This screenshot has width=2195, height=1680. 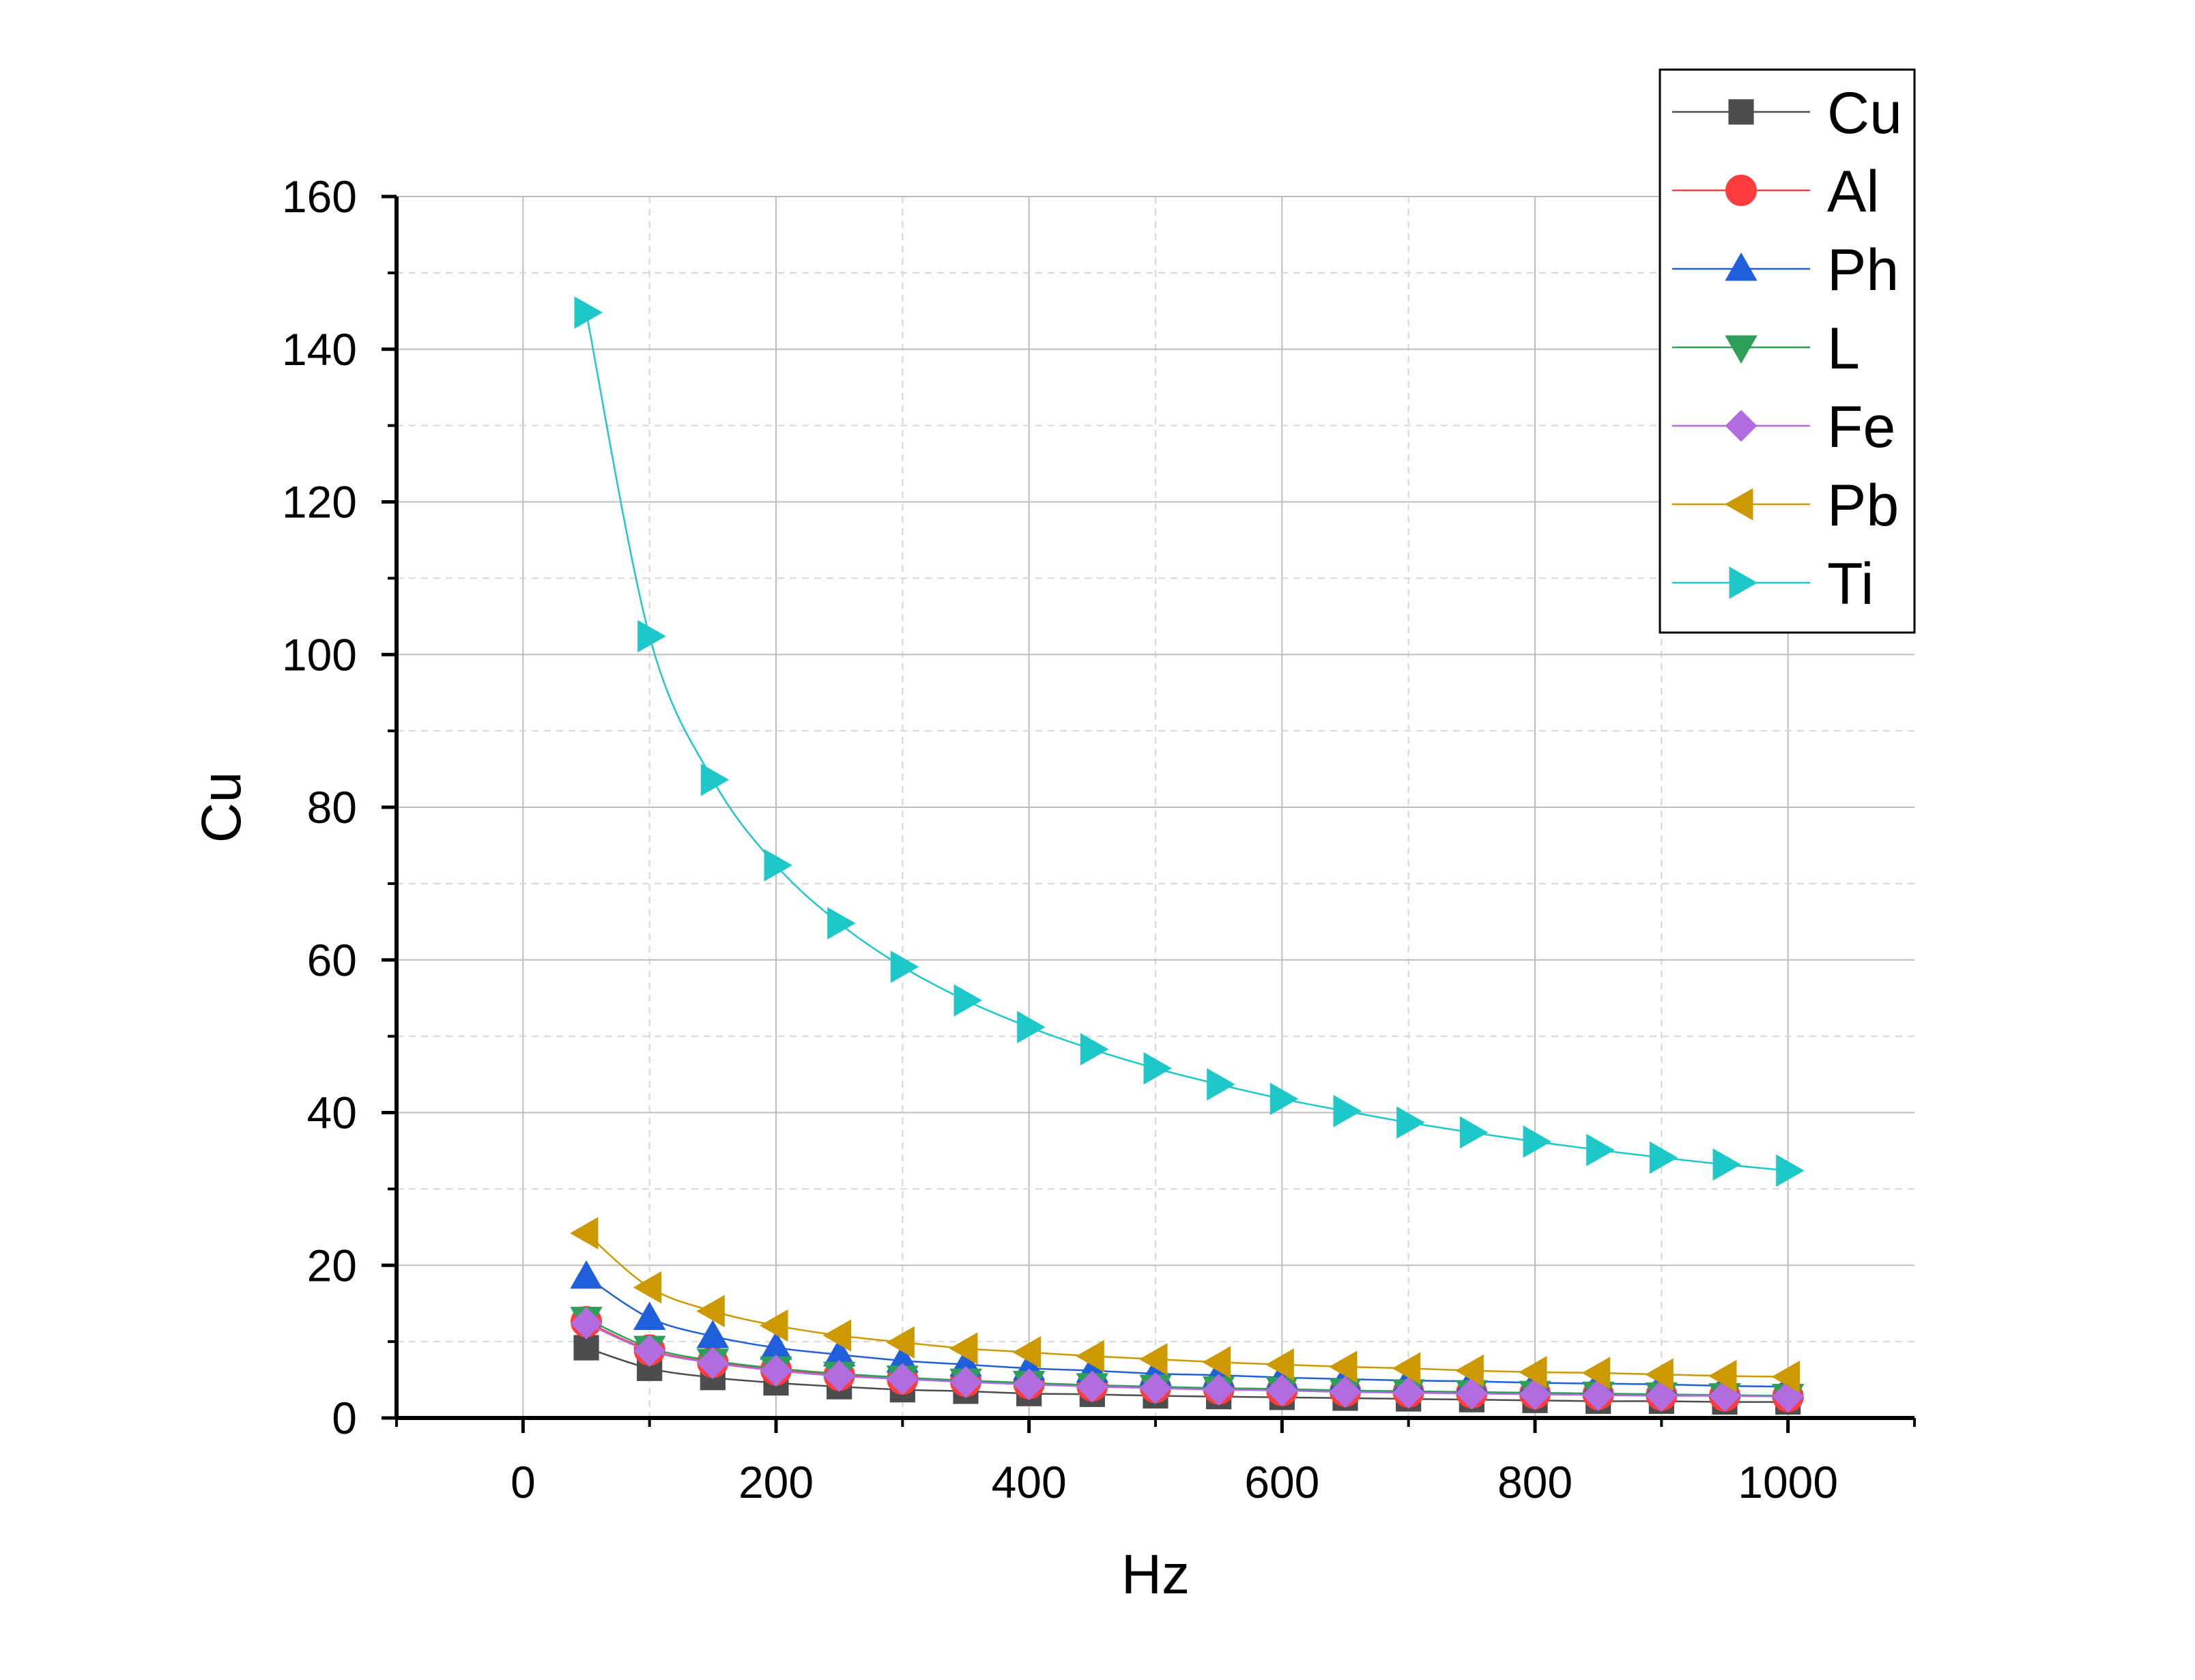 What do you see at coordinates (523, 1482) in the screenshot?
I see `x-tick-label: 0` at bounding box center [523, 1482].